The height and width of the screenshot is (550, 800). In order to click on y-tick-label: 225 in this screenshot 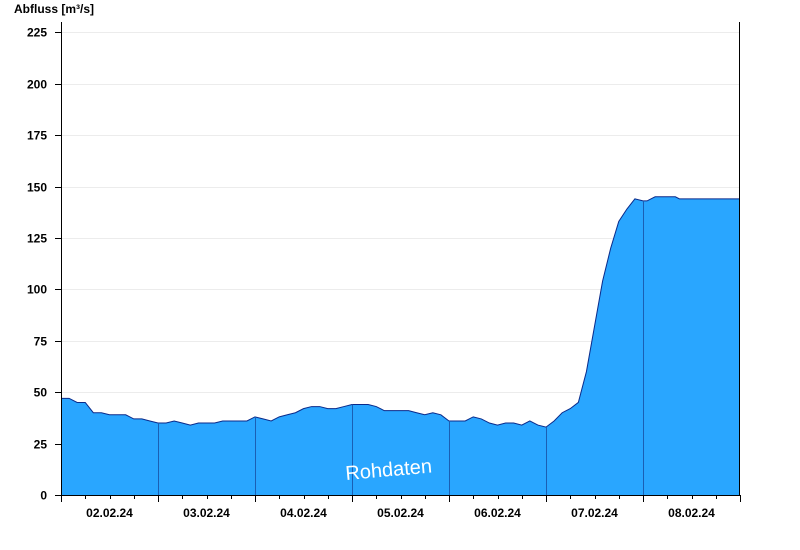, I will do `click(37, 33)`.